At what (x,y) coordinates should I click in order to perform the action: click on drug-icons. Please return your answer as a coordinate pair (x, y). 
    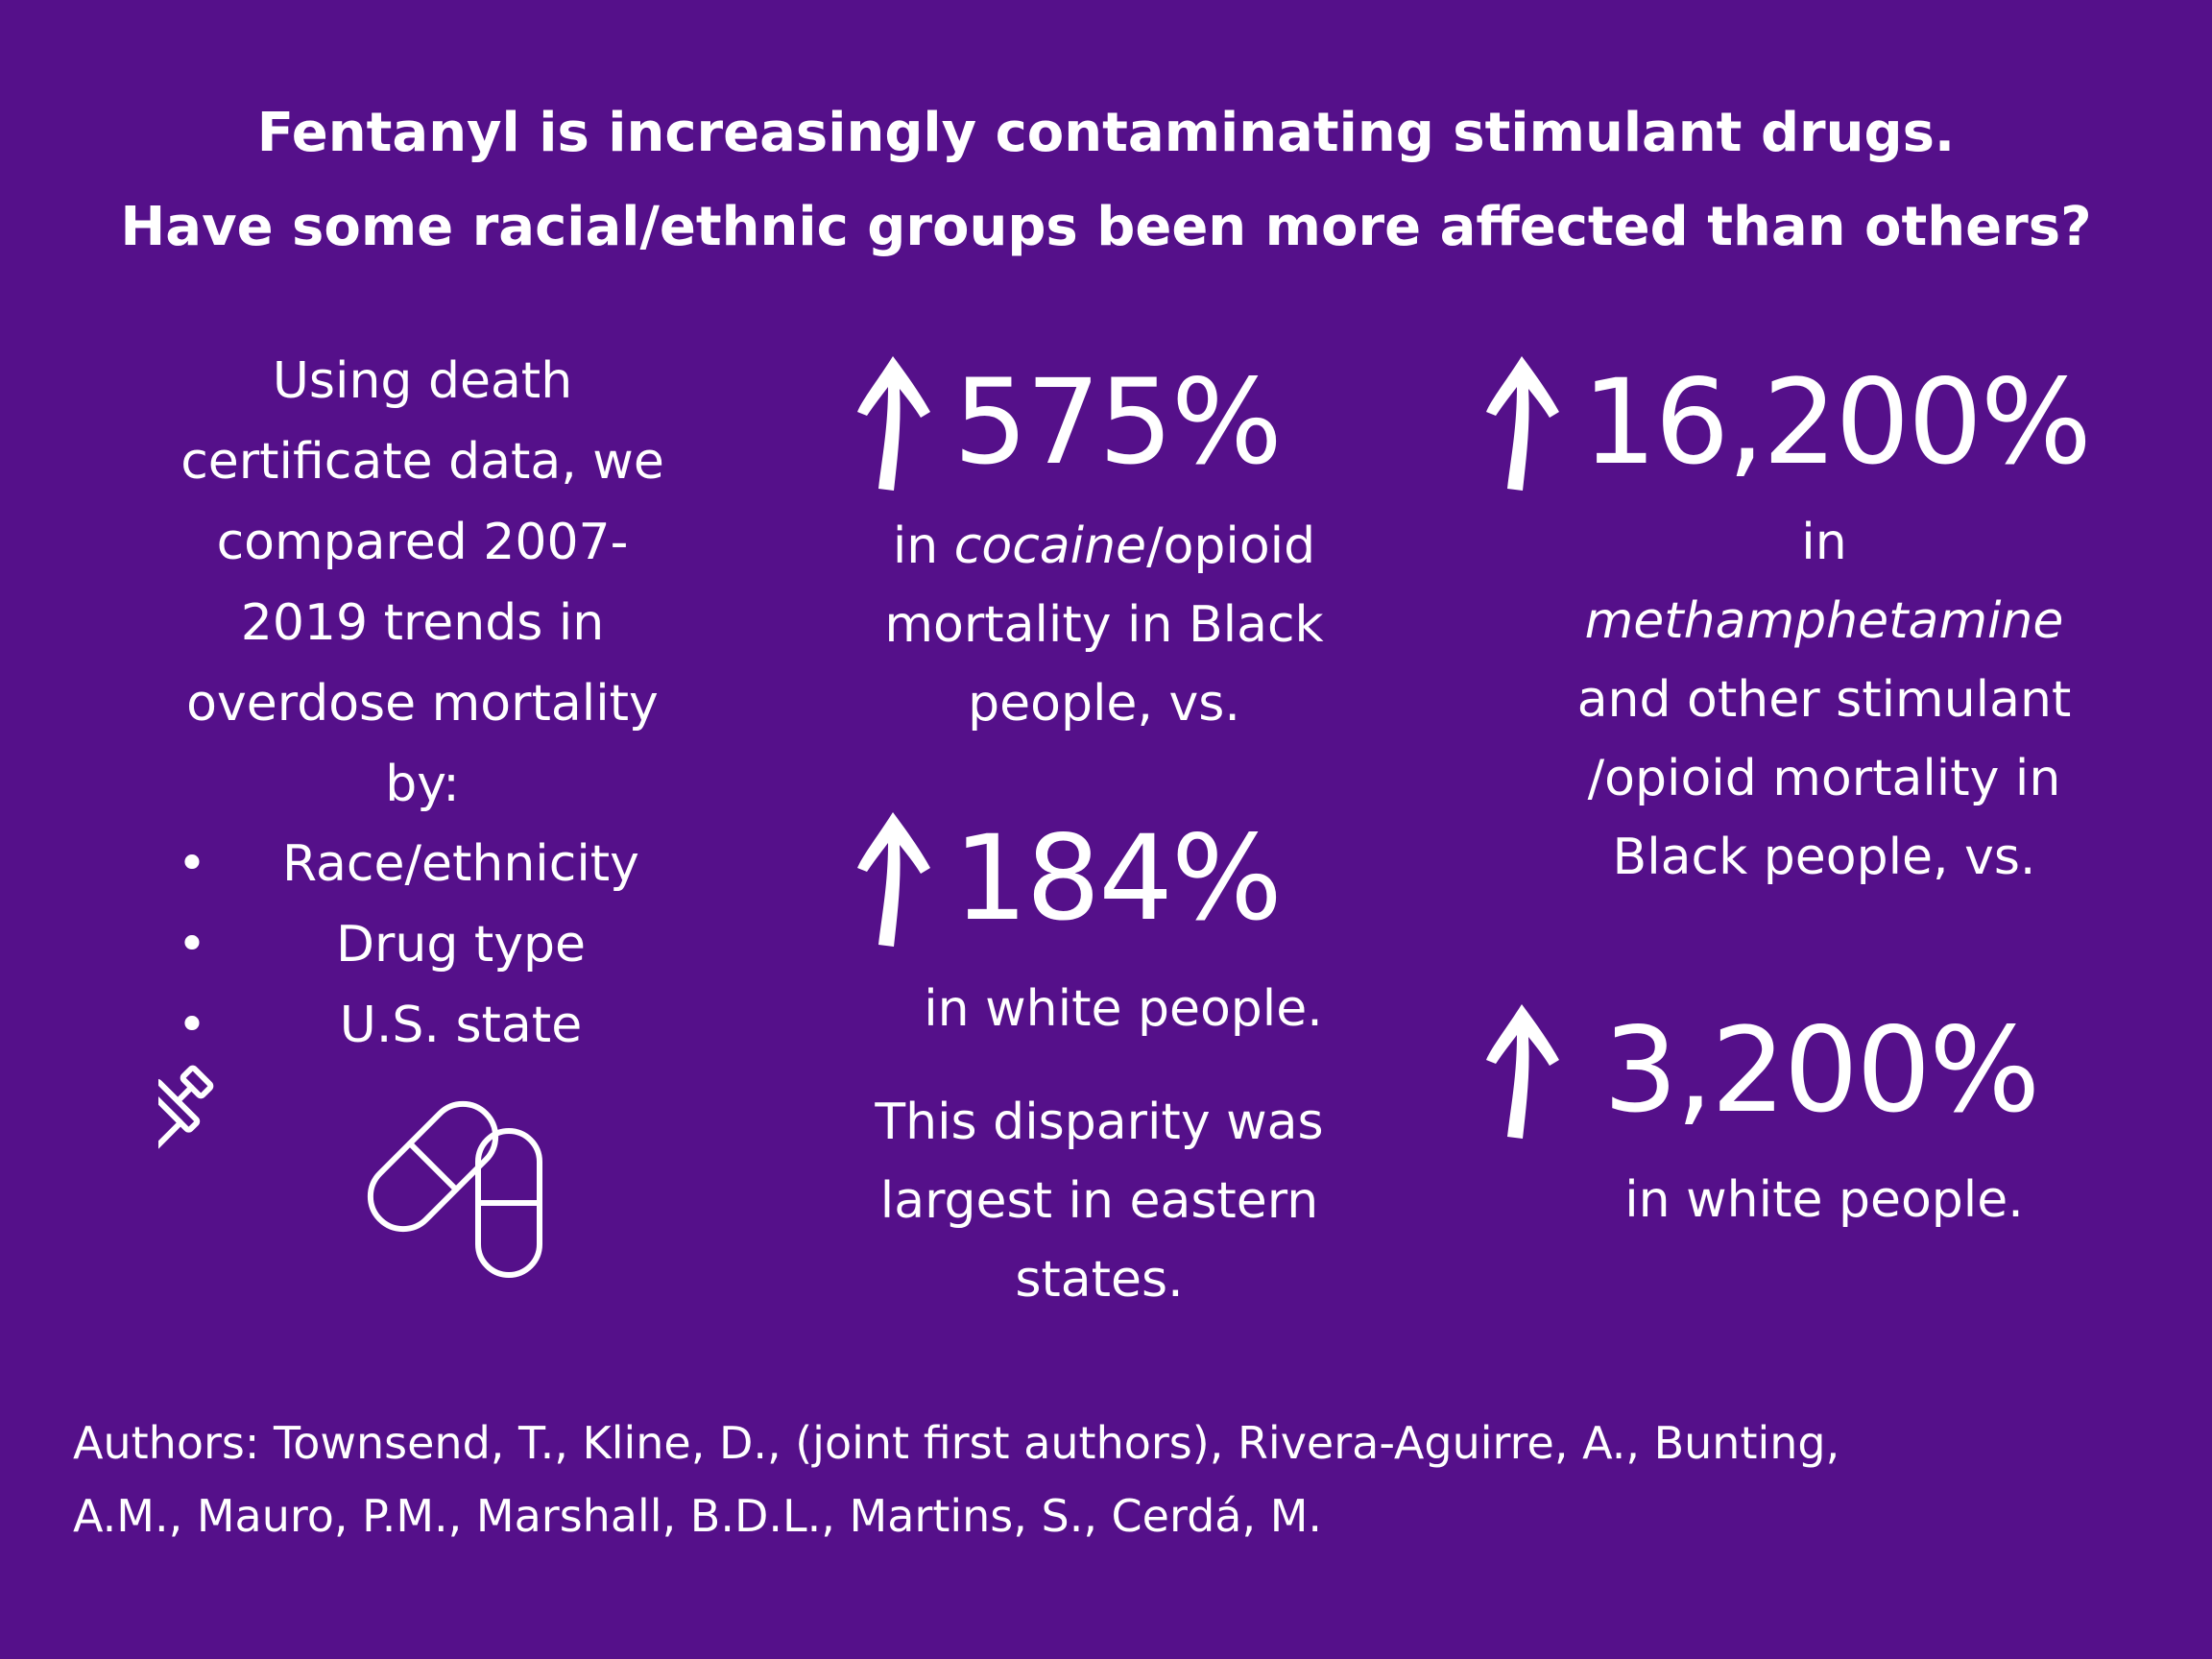
    Looking at the image, I should click on (350, 1171).